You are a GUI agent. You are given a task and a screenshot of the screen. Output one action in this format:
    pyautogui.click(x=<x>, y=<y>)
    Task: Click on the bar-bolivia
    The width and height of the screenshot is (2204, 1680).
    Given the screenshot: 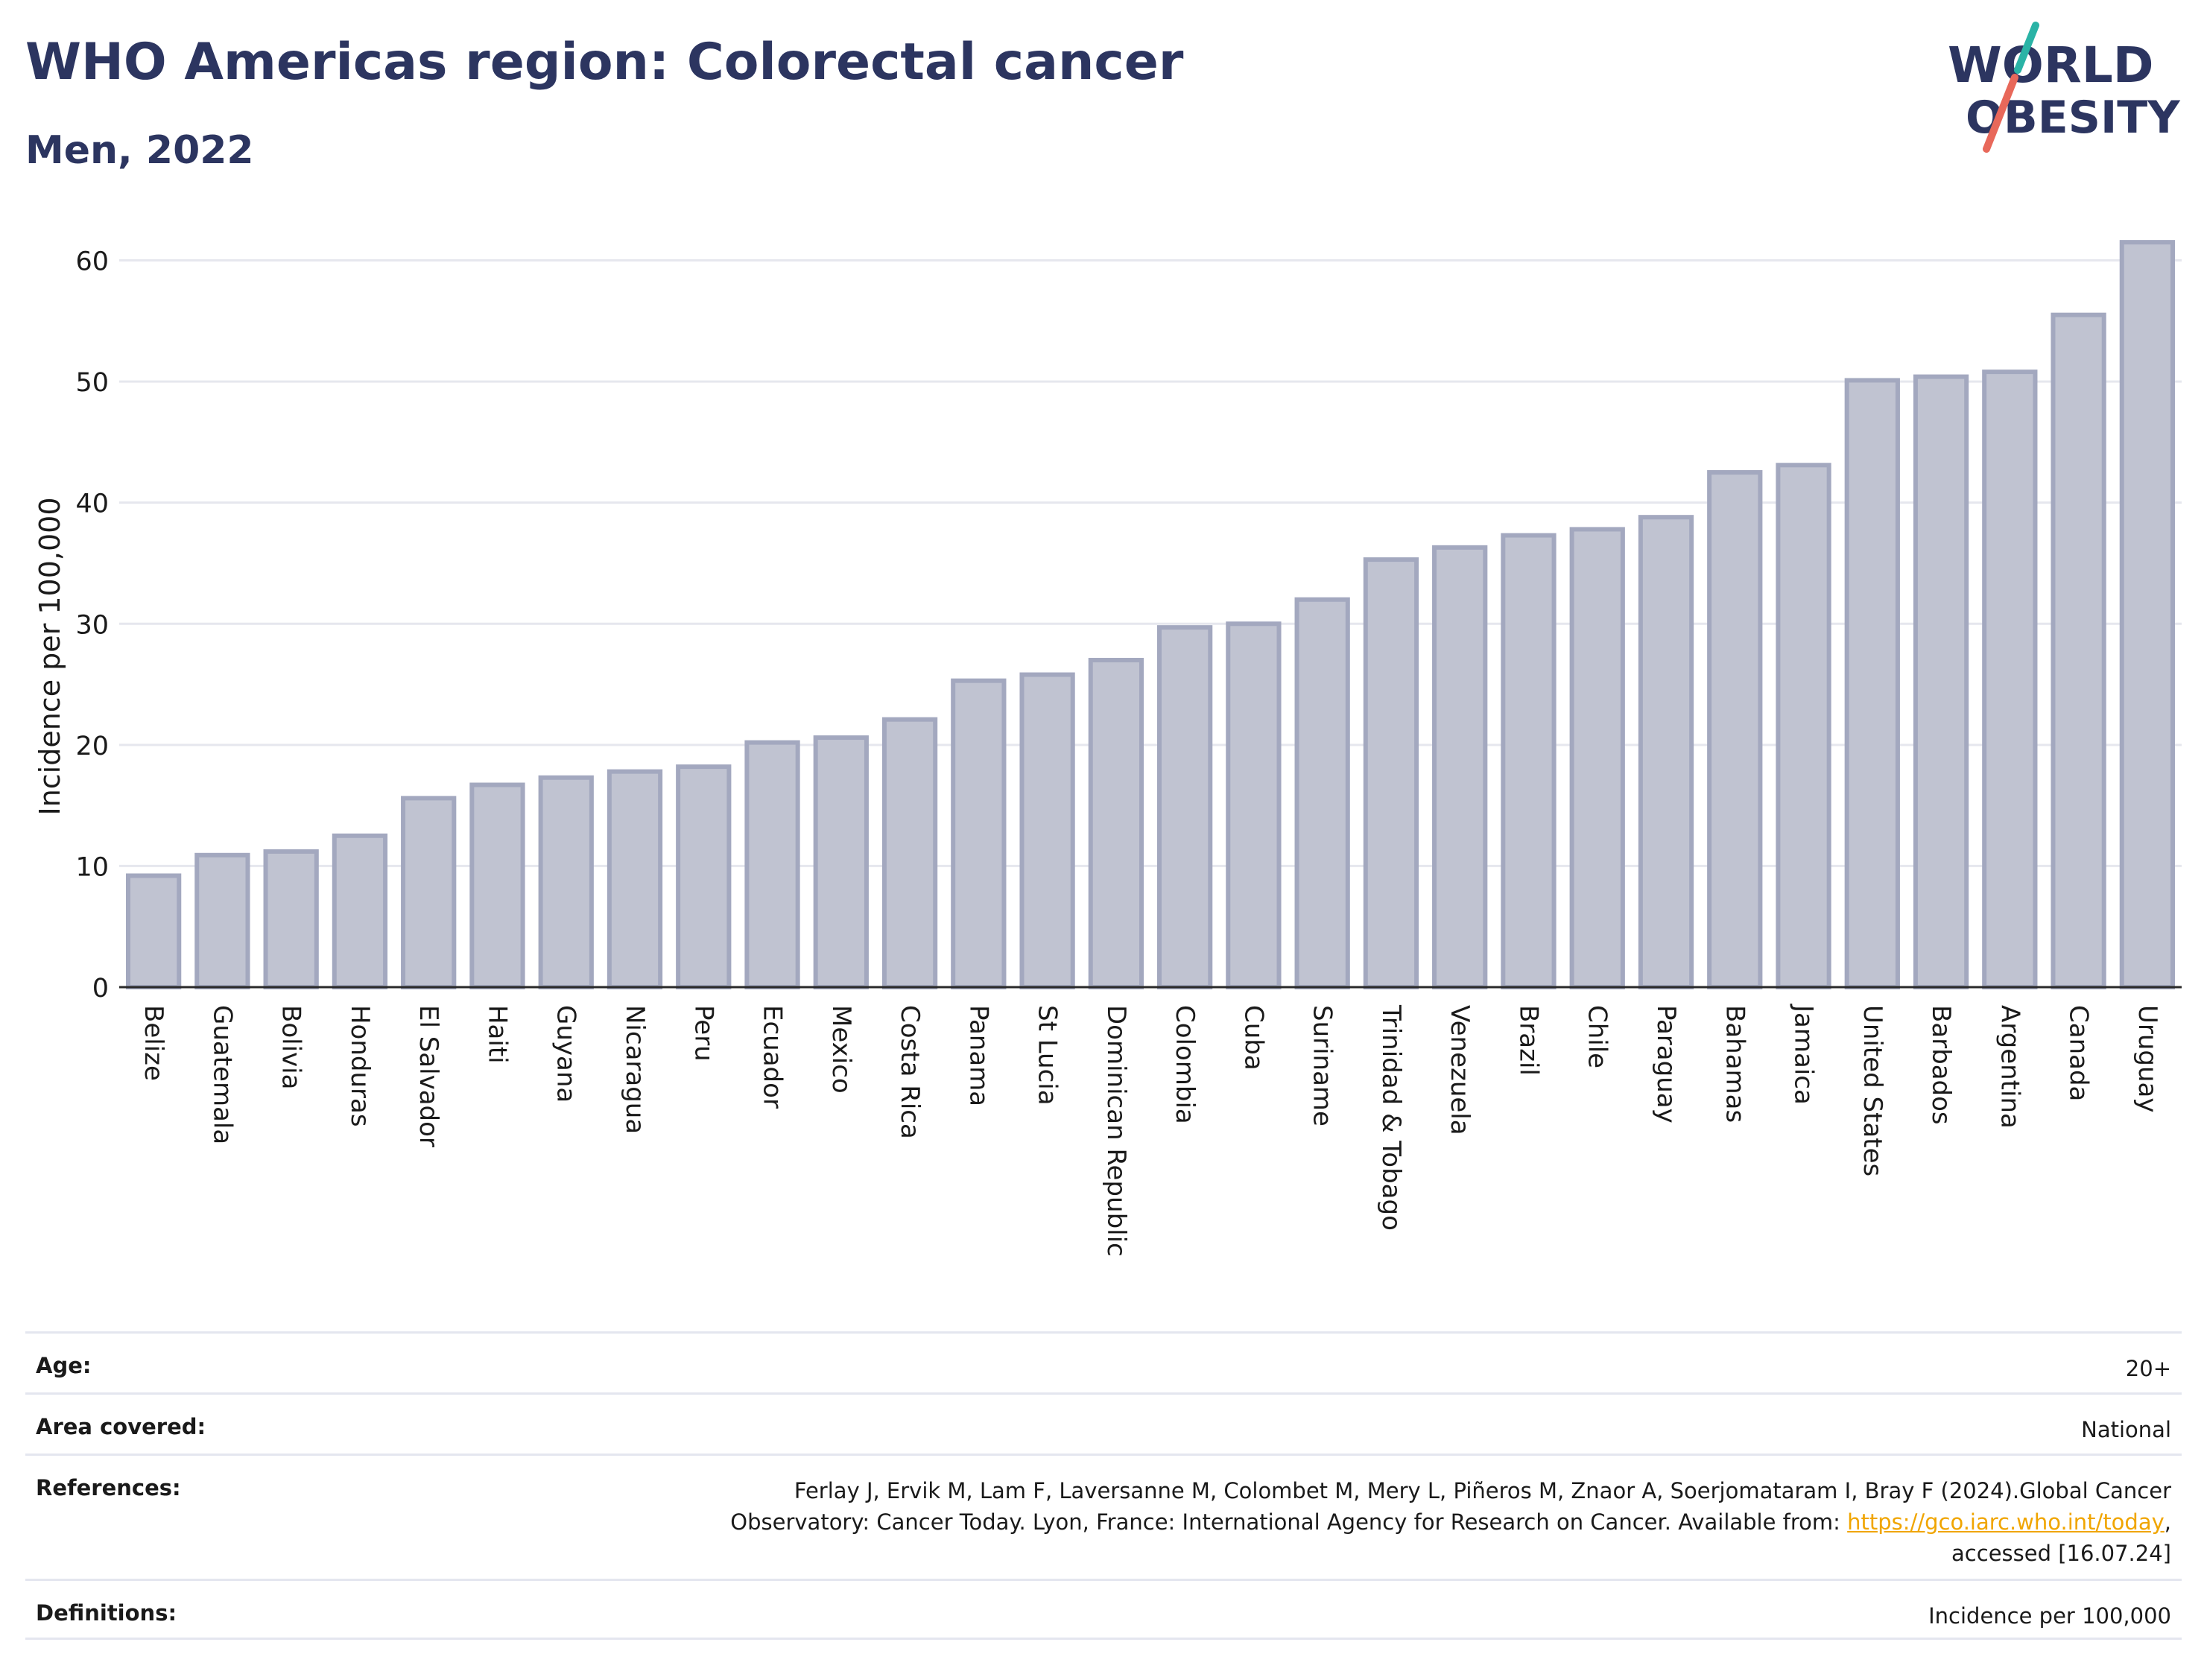 What is the action you would take?
    pyautogui.click(x=291, y=919)
    